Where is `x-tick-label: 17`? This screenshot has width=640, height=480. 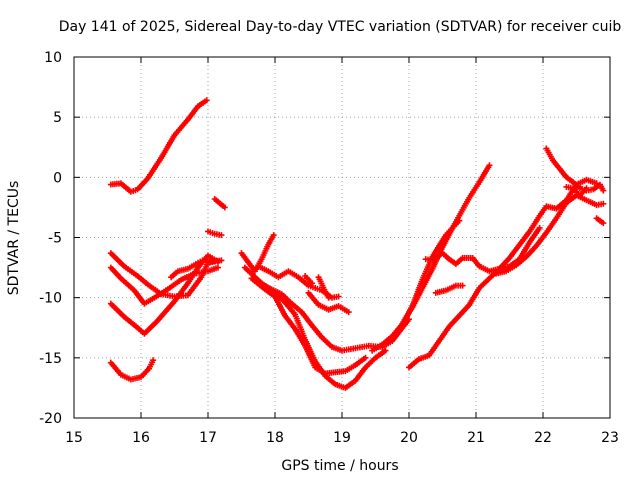 x-tick-label: 17 is located at coordinates (208, 438).